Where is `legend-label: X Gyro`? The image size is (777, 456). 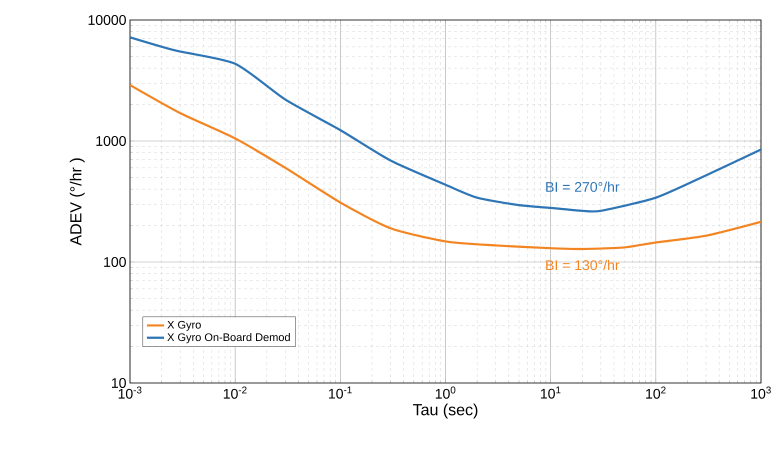
legend-label: X Gyro is located at coordinates (184, 325).